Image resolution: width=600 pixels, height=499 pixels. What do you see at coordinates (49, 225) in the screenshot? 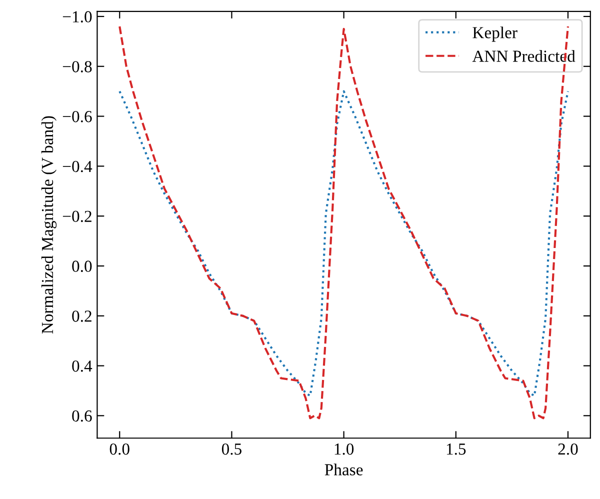
I see `y-axis-title: Normalized Magnitude (V band)` at bounding box center [49, 225].